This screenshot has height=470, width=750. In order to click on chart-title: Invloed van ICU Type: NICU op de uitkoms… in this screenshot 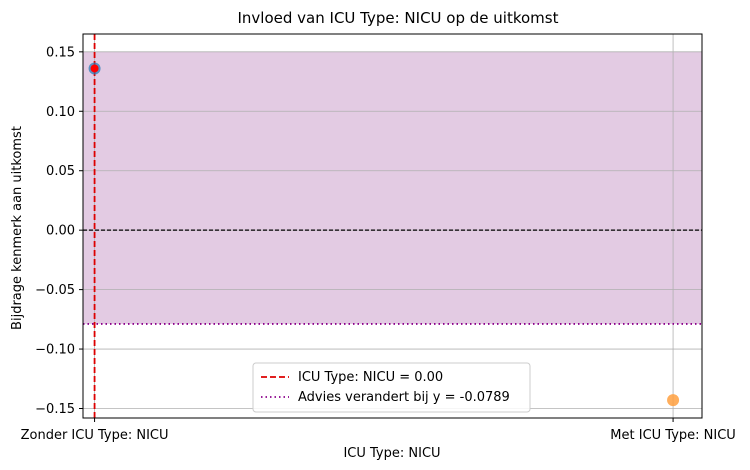, I will do `click(398, 18)`.